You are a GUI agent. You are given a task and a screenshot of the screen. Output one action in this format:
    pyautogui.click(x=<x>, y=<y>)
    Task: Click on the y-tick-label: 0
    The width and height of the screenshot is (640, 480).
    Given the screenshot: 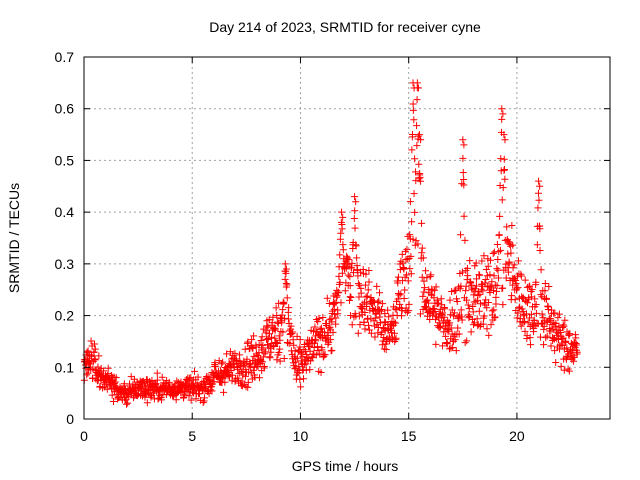 What is the action you would take?
    pyautogui.click(x=70, y=419)
    